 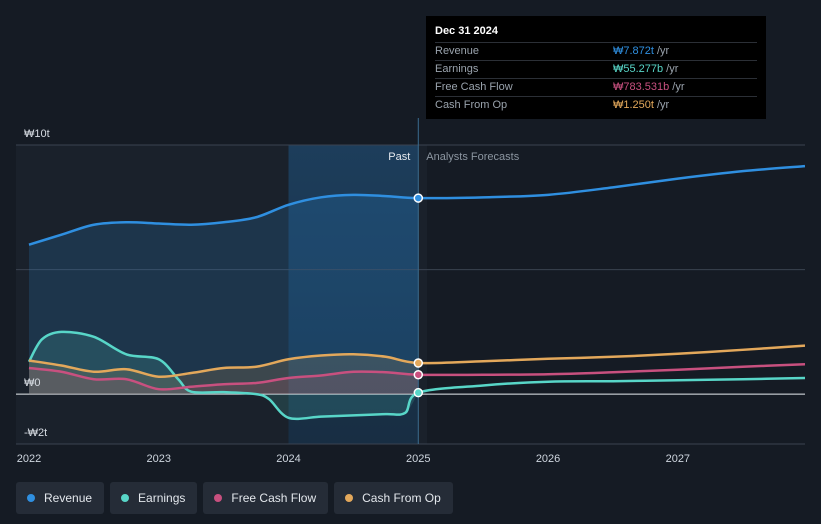 What do you see at coordinates (418, 459) in the screenshot?
I see `x-tick-label: 2025` at bounding box center [418, 459].